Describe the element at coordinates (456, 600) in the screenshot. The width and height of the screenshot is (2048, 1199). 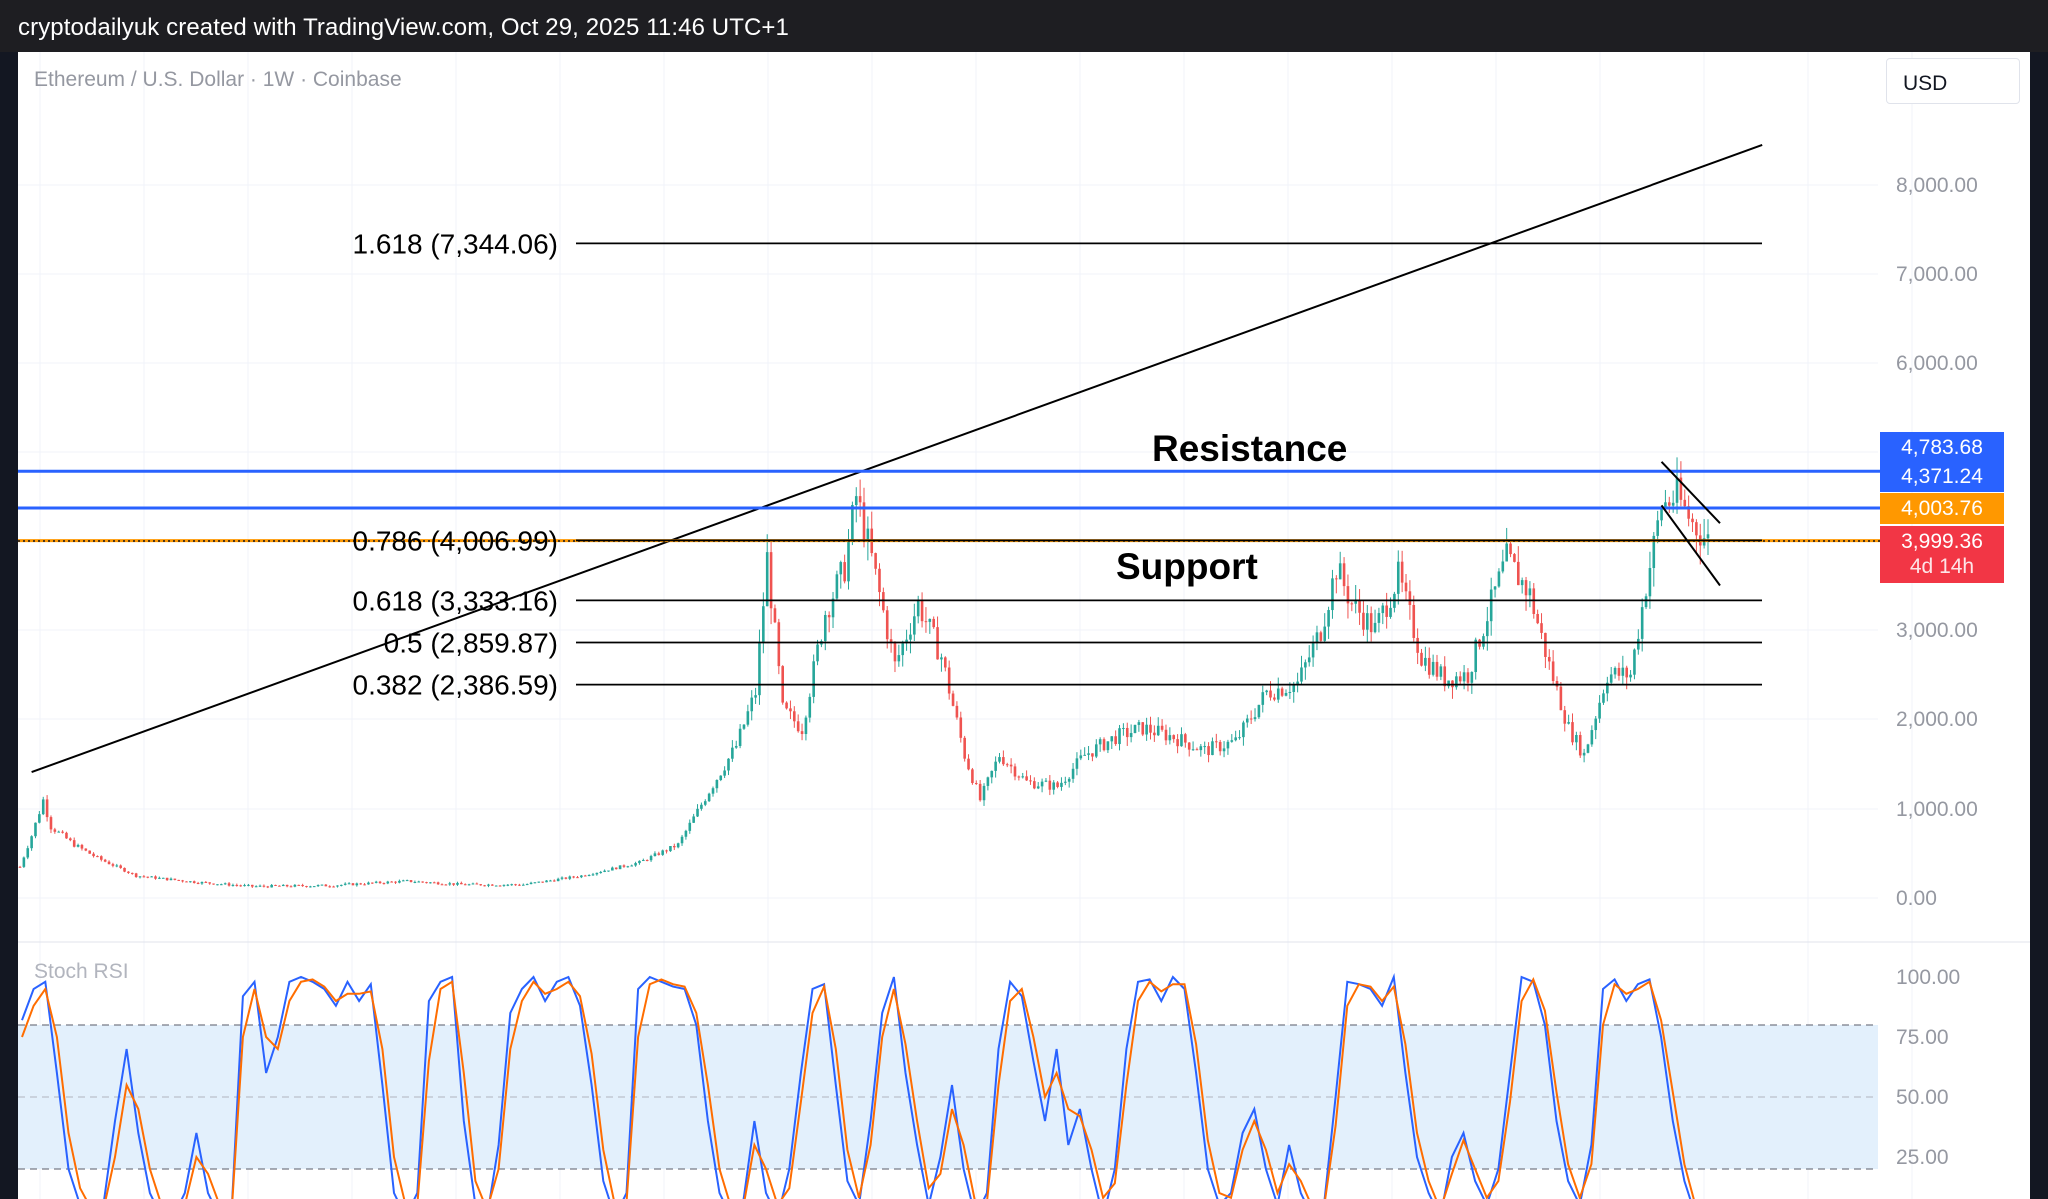
I see `fib-level-label: 0.618 (3,333.16)` at that location.